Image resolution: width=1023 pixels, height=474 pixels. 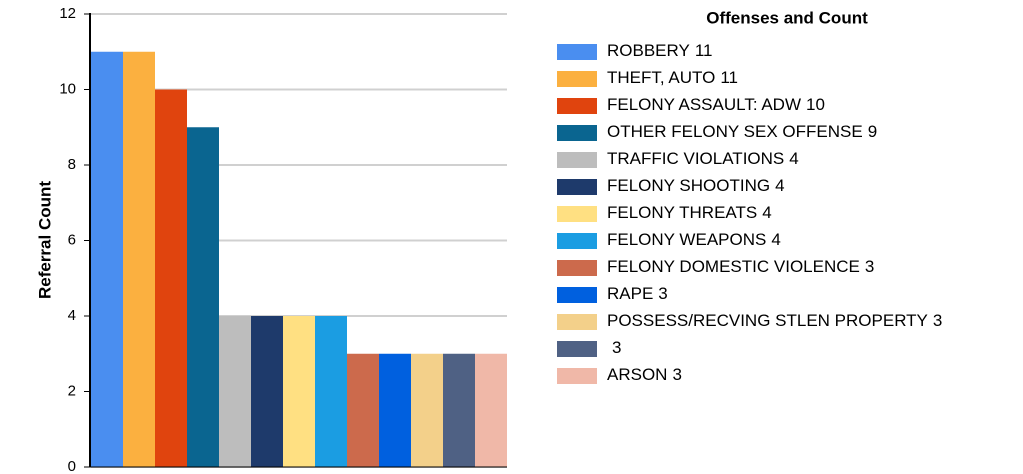 What do you see at coordinates (688, 185) in the screenshot?
I see `legend-name: FELONY SHOOTING` at bounding box center [688, 185].